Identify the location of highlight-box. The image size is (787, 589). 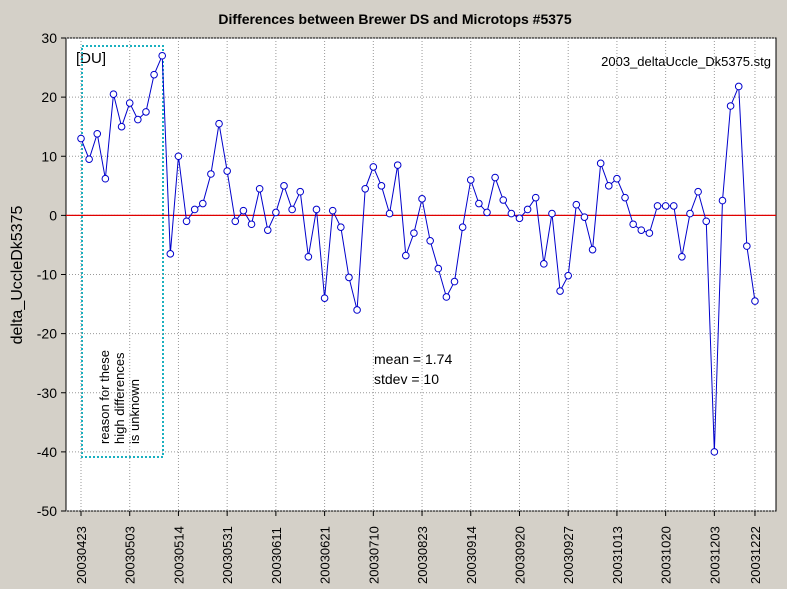
(122, 251).